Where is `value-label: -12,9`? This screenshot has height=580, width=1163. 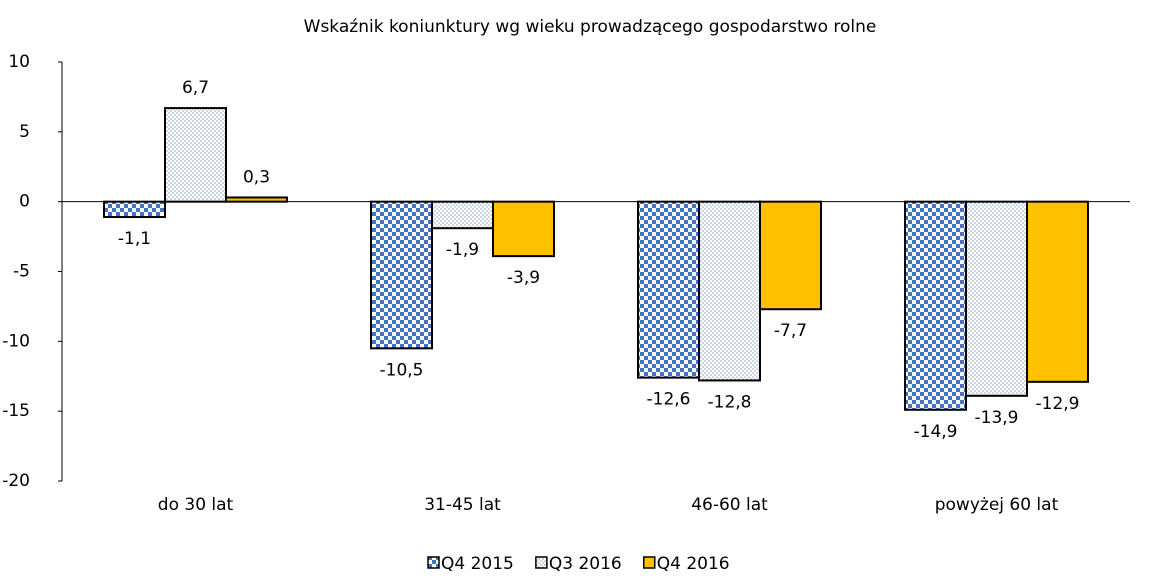
value-label: -12,9 is located at coordinates (1058, 404).